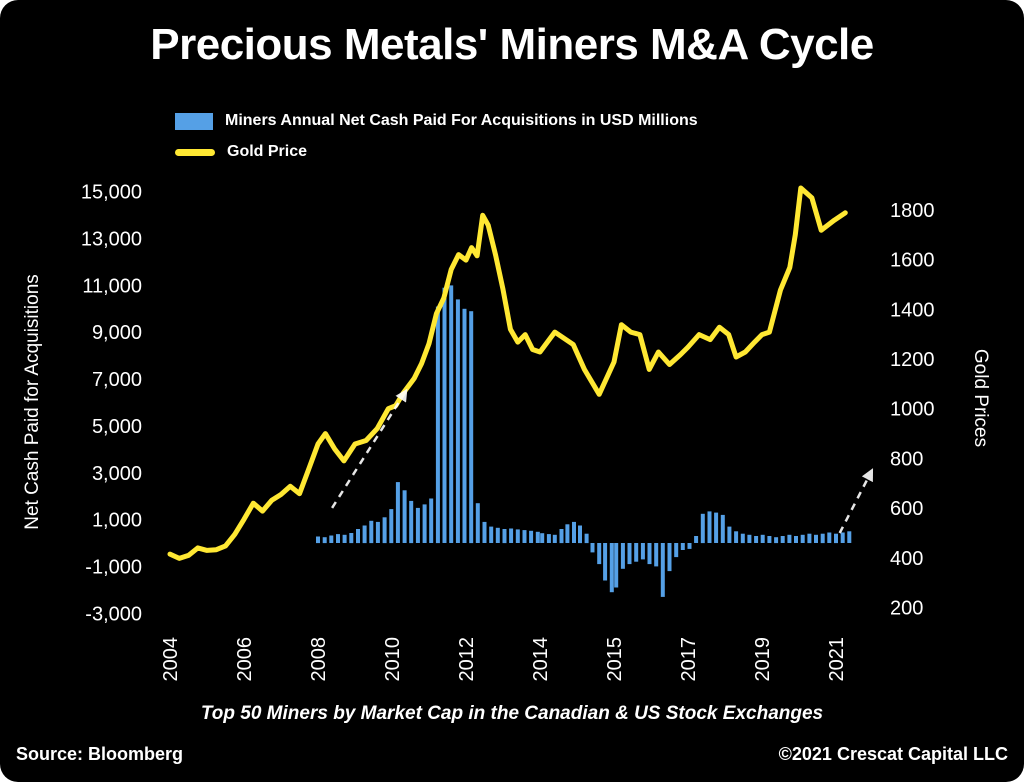 This screenshot has width=1024, height=782. What do you see at coordinates (436, 152) in the screenshot?
I see `legend-row-gold: Gold Price` at bounding box center [436, 152].